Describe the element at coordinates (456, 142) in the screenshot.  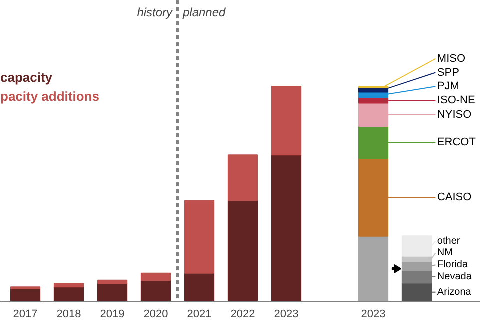
I see `legend-label: ERCOT` at that location.